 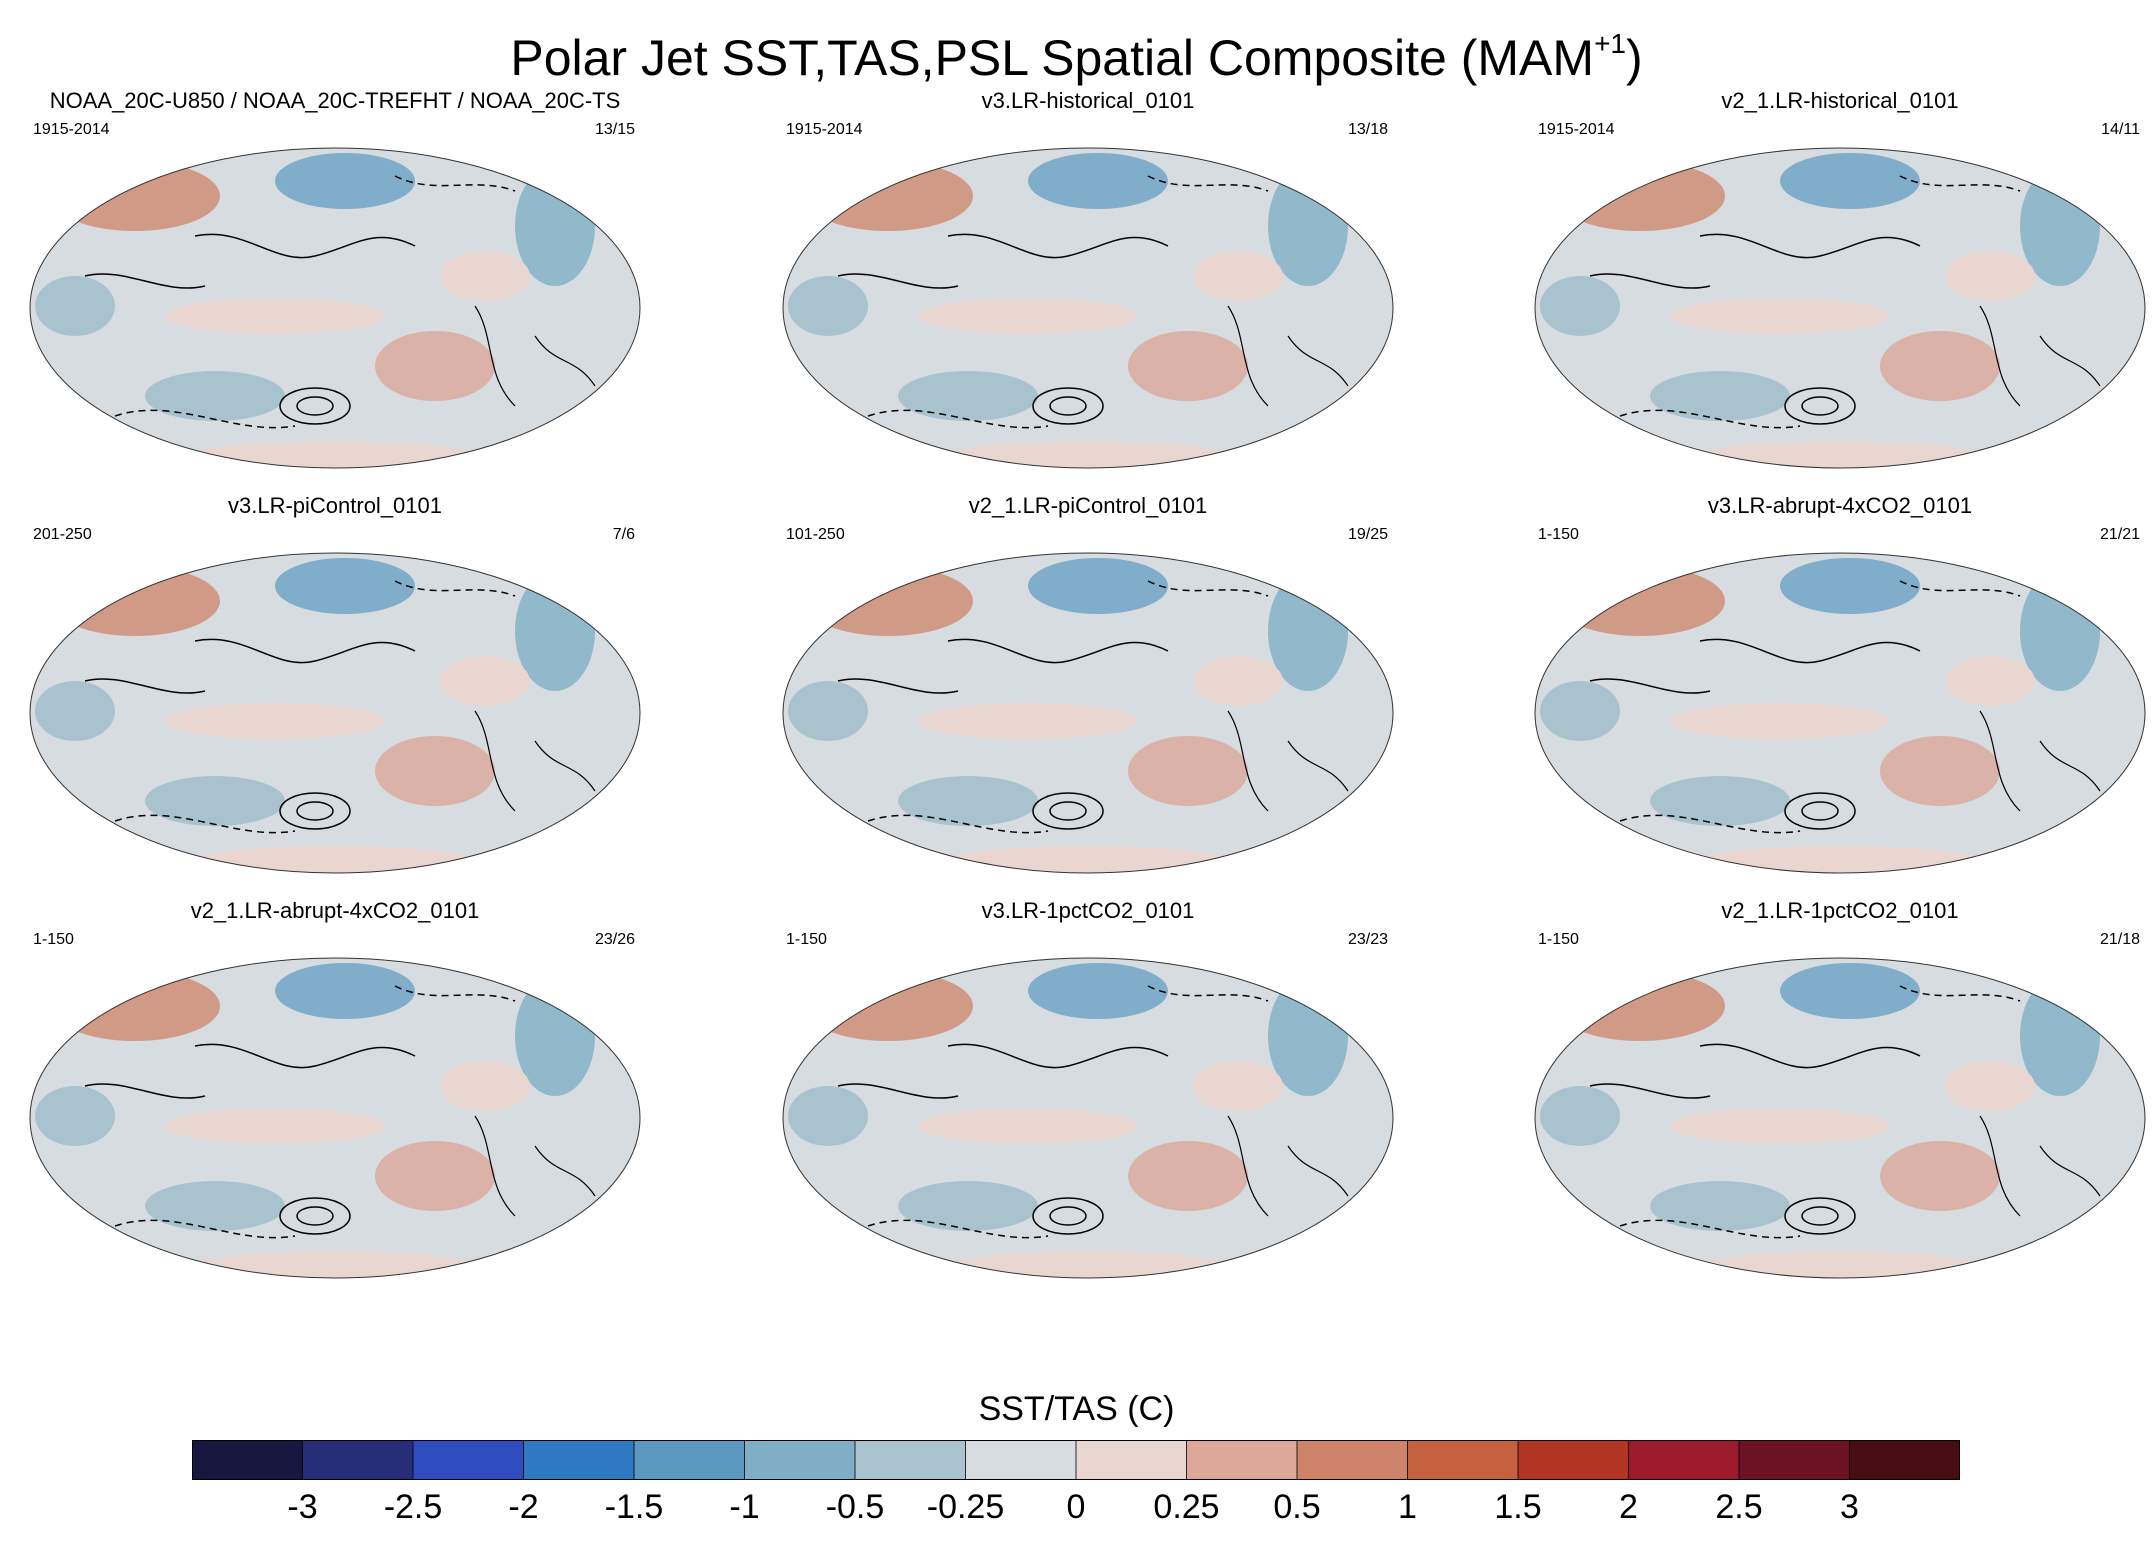 I want to click on panel-count: 23/23, so click(x=1367, y=939).